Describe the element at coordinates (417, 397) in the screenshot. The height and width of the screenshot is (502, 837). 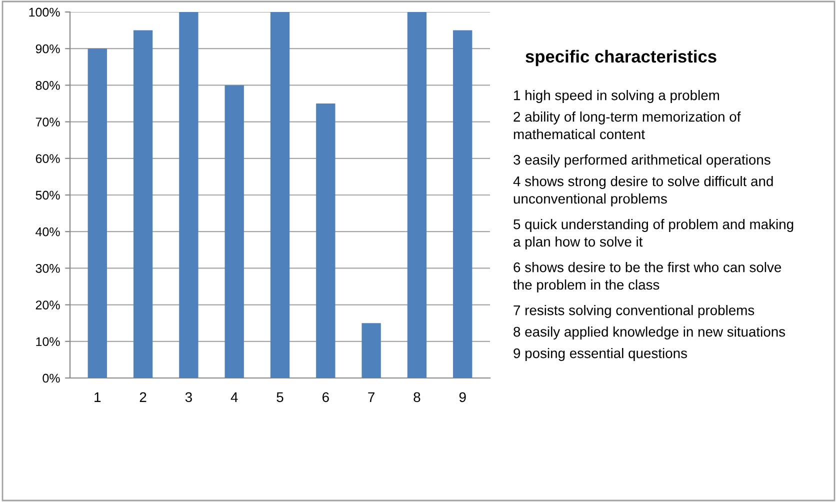
I see `x-tick-label: 8` at that location.